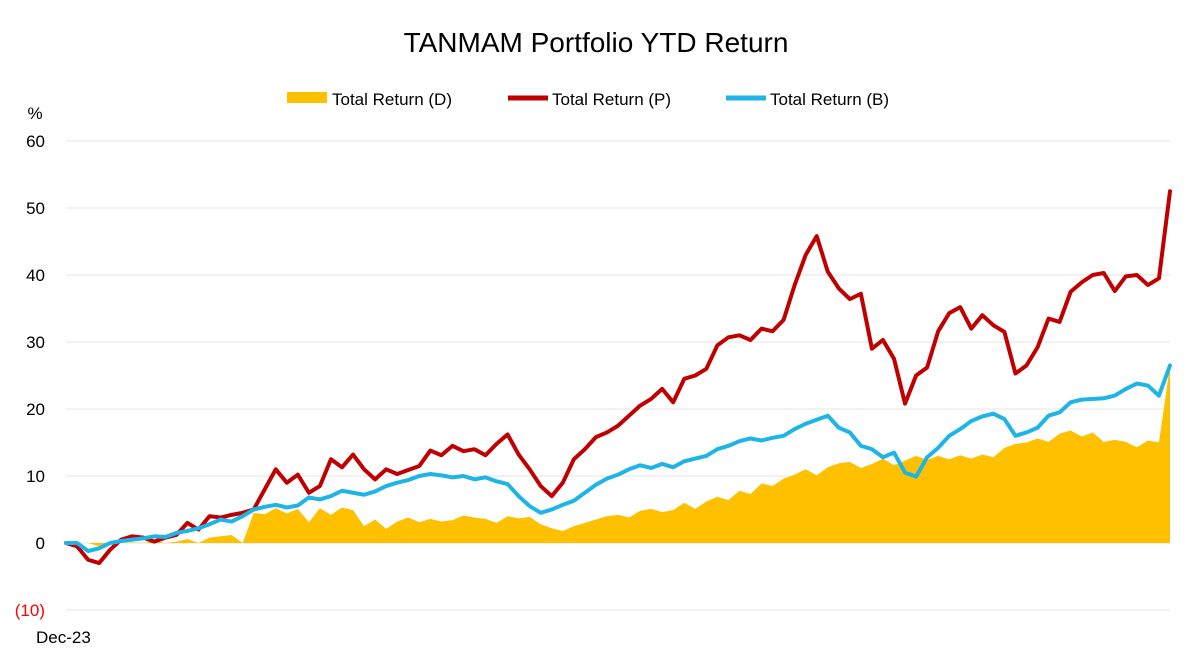 This screenshot has height=663, width=1193. Describe the element at coordinates (34, 113) in the screenshot. I see `y-axis-unit: %` at that location.